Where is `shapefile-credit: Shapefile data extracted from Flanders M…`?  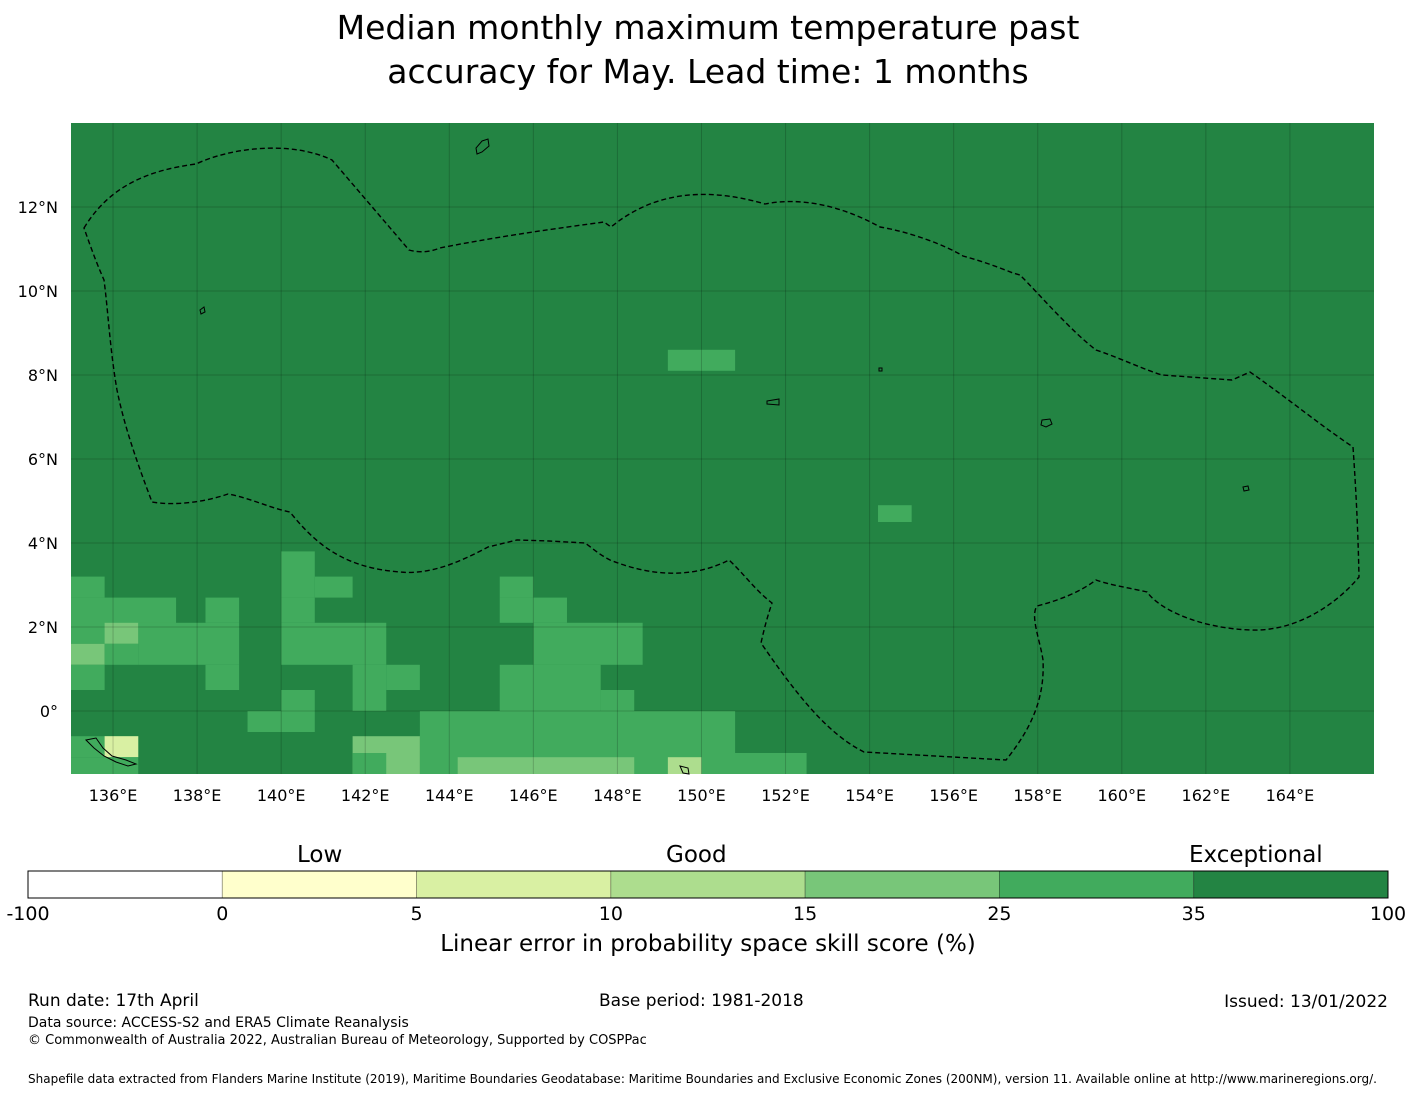
shapefile-credit: Shapefile data extracted from Flanders M… is located at coordinates (702, 1079).